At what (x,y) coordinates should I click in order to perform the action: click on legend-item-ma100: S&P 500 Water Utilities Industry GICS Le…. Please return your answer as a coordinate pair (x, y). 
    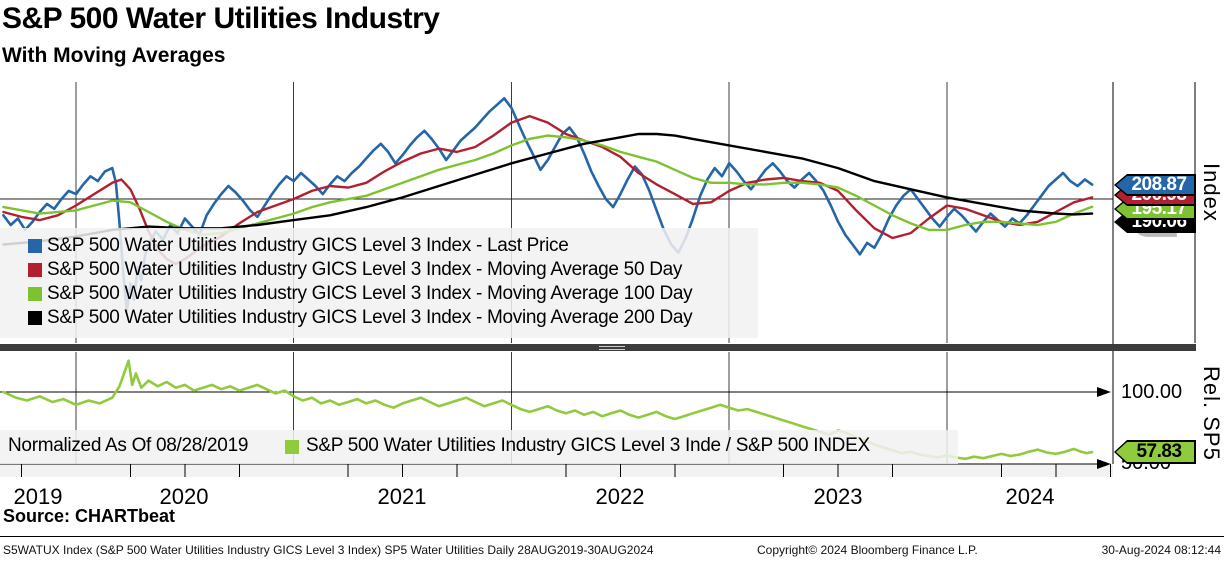
    Looking at the image, I should click on (379, 294).